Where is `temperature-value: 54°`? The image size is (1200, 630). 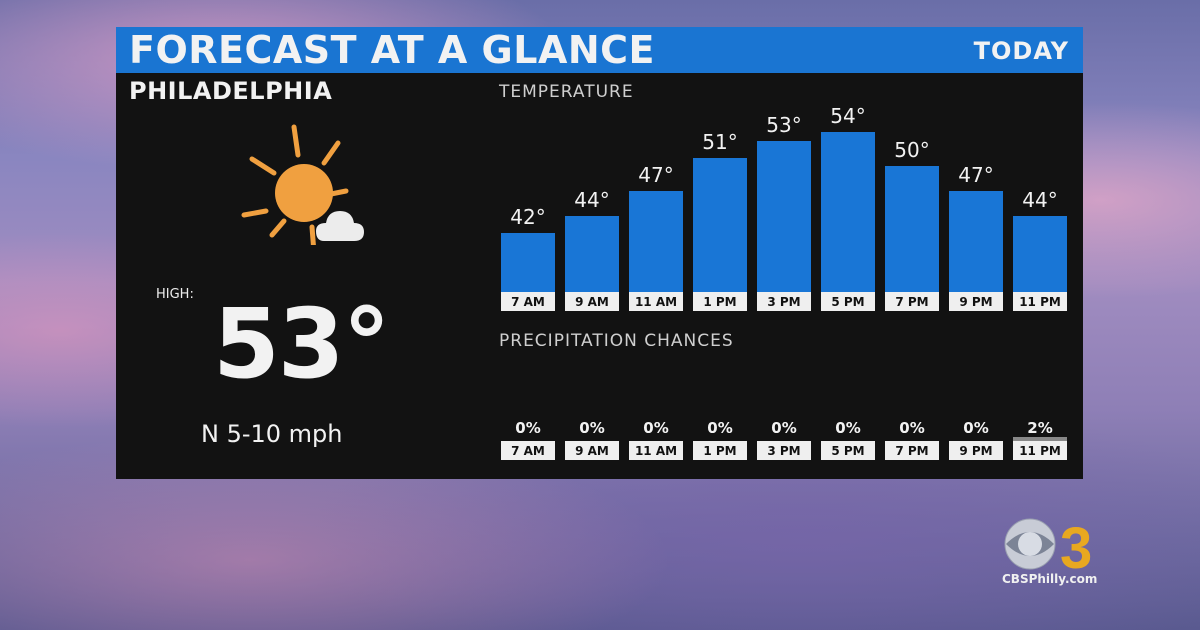 temperature-value: 54° is located at coordinates (848, 116).